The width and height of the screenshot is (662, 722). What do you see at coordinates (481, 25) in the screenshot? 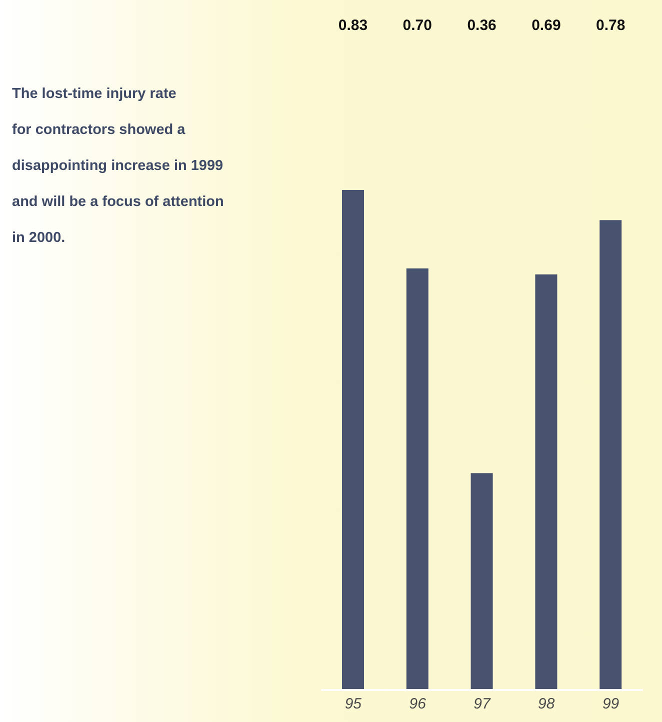
I see `data-label: 0.36` at bounding box center [481, 25].